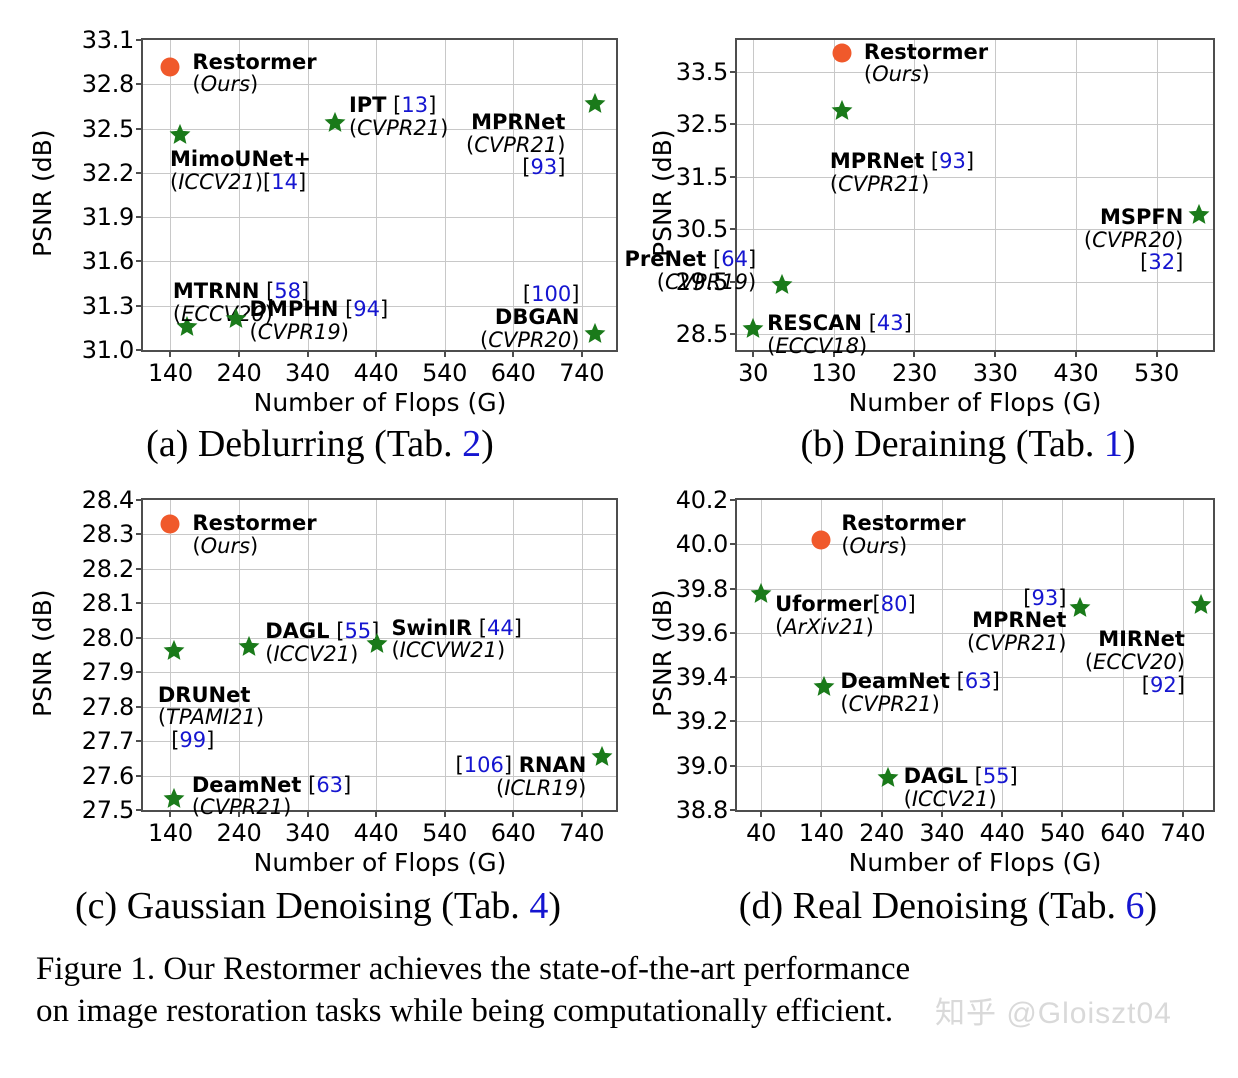 The height and width of the screenshot is (1078, 1238). What do you see at coordinates (834, 373) in the screenshot?
I see `x-tick-label: 130` at bounding box center [834, 373].